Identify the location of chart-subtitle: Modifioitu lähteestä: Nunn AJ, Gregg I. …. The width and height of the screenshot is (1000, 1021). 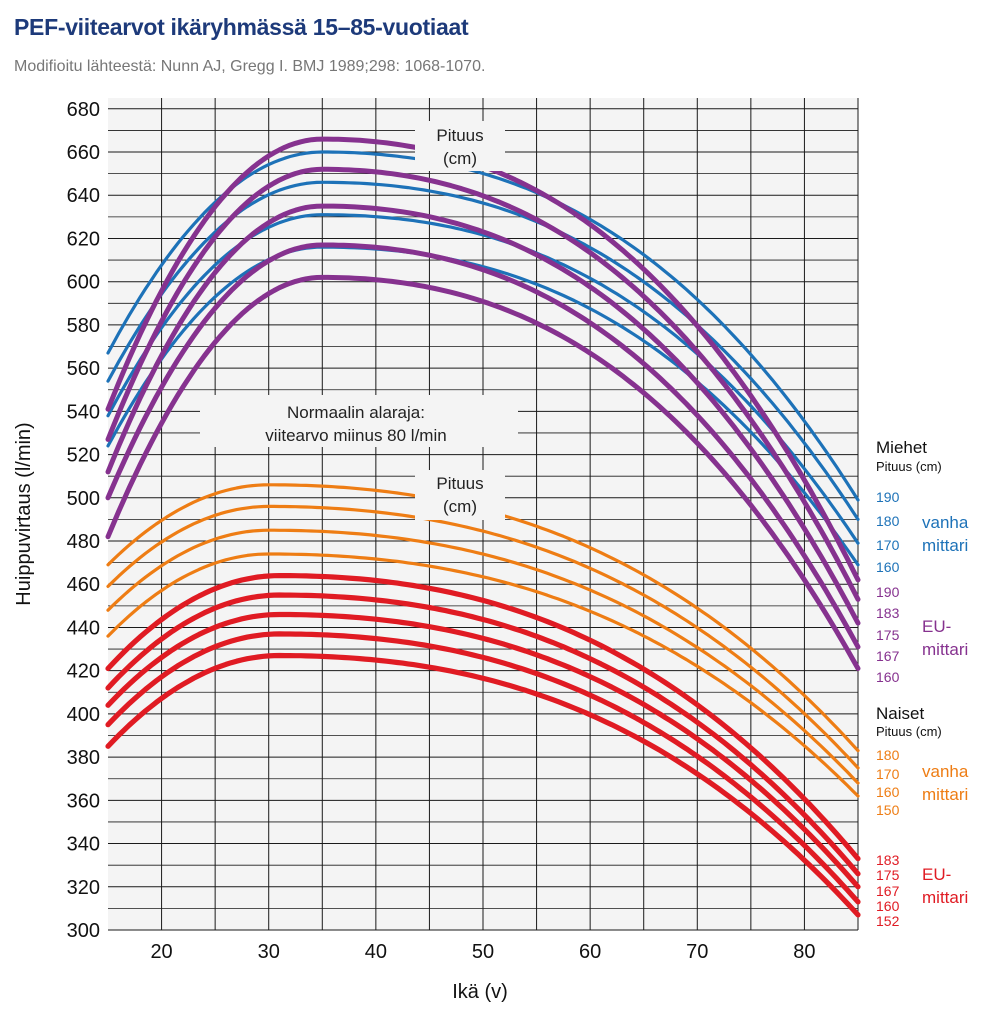
(250, 66).